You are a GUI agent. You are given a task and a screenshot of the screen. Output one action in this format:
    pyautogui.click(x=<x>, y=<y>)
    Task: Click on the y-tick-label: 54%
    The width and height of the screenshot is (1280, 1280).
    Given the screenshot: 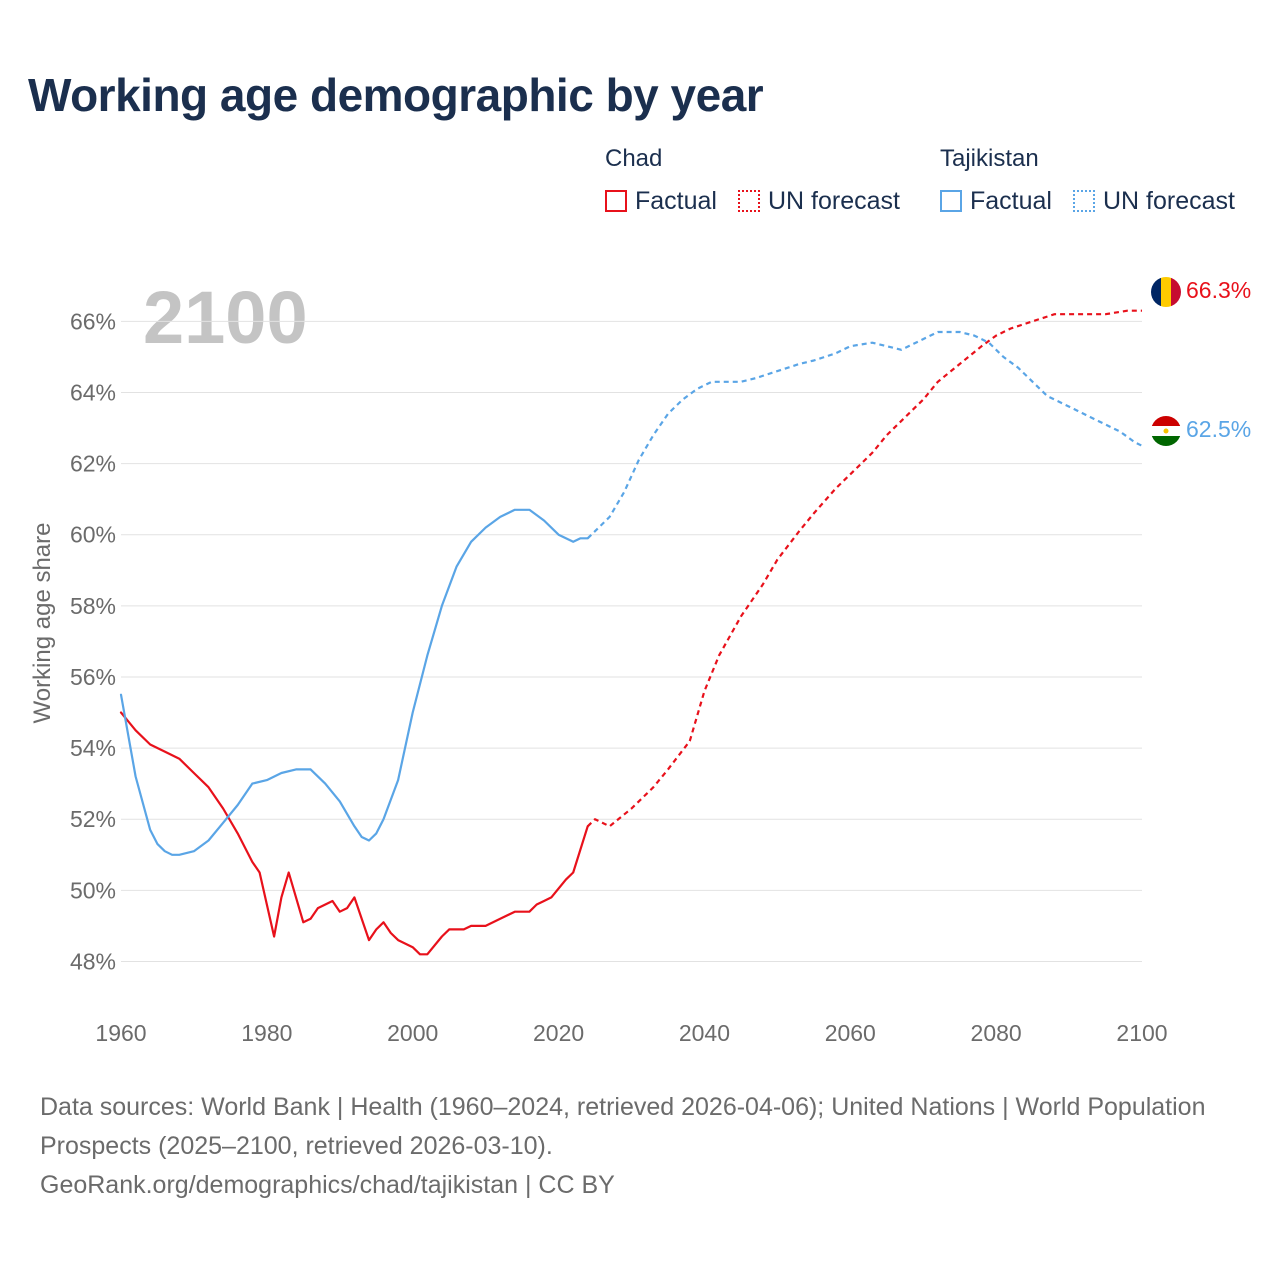 What is the action you would take?
    pyautogui.click(x=93, y=748)
    